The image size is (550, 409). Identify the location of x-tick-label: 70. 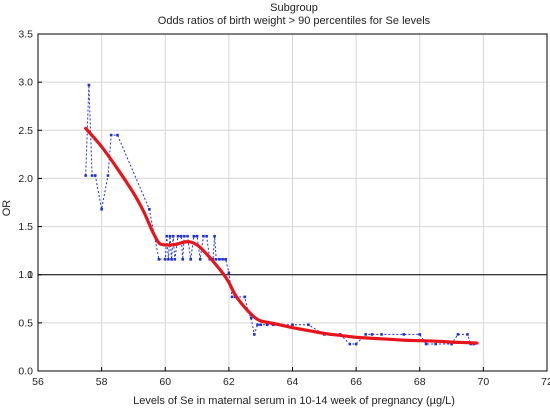
(484, 382).